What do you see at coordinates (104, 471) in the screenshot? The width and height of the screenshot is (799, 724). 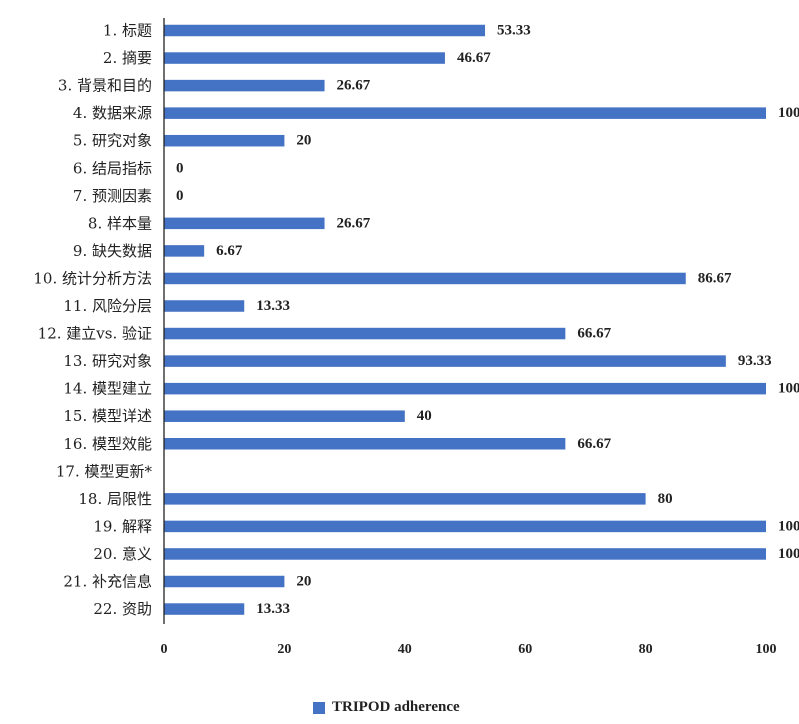 I see `category-label: 17. 模型更新*` at bounding box center [104, 471].